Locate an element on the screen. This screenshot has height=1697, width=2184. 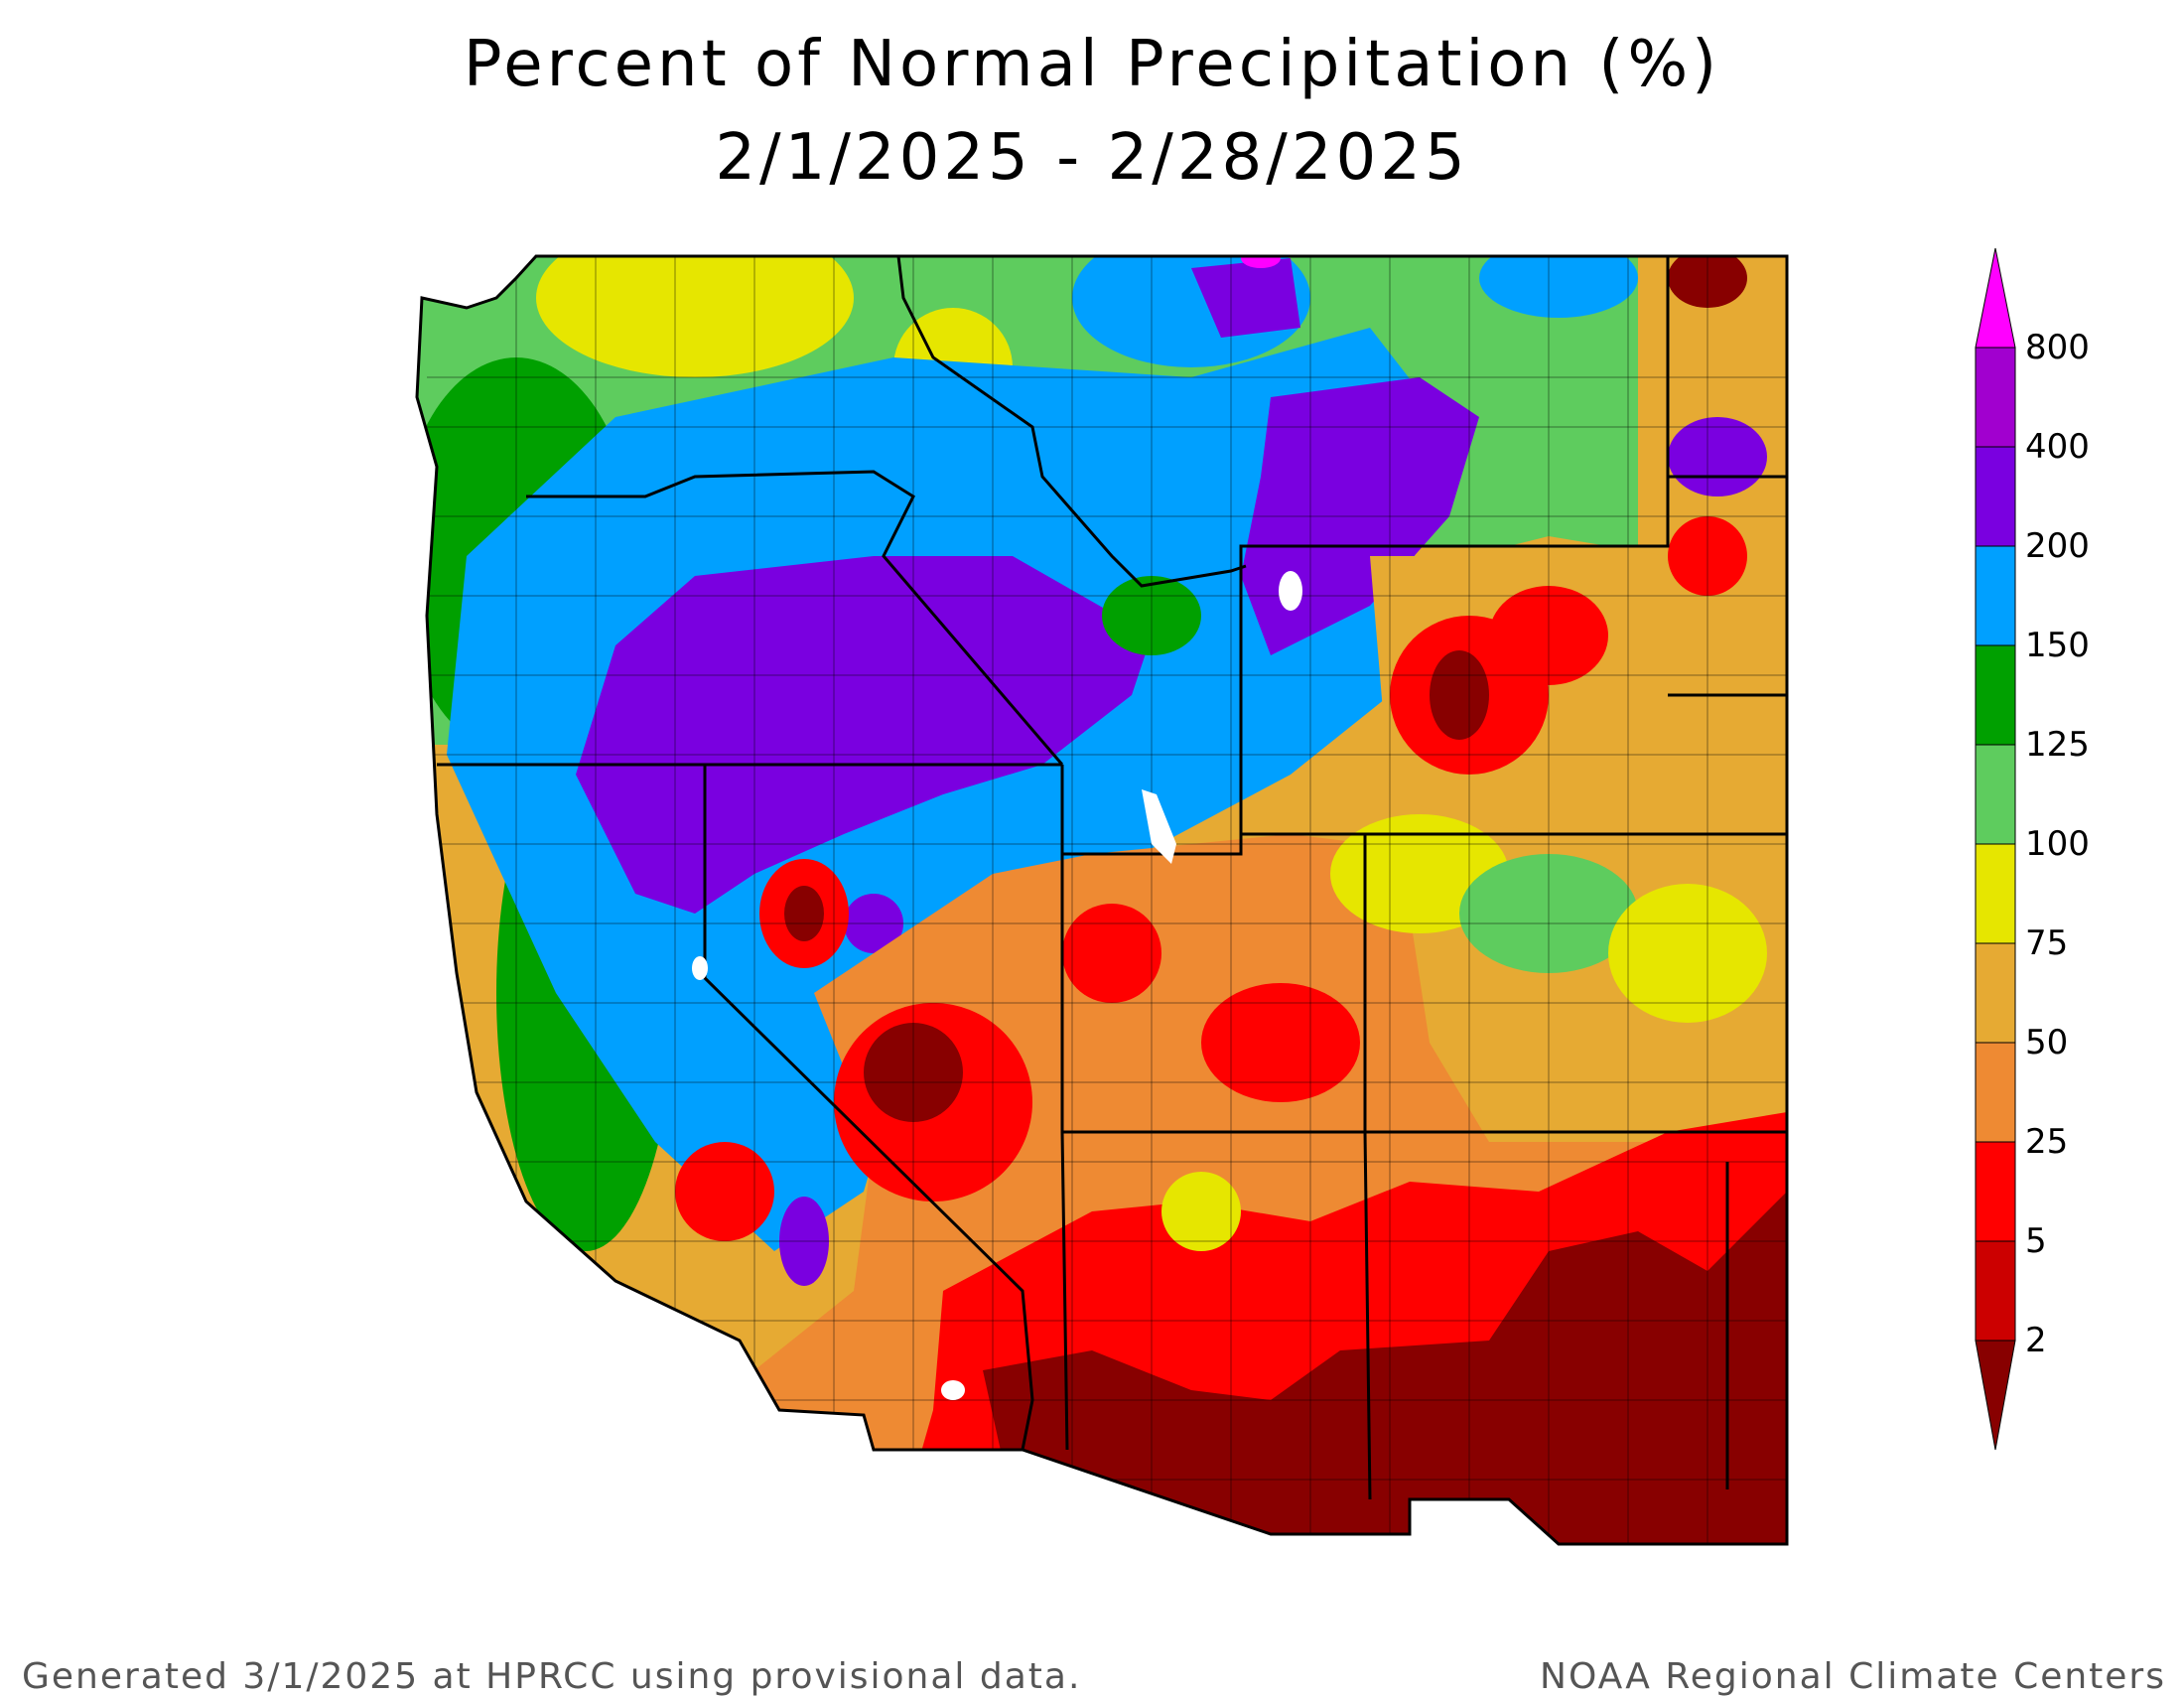
legend-label-800: 800 is located at coordinates (2057, 347).